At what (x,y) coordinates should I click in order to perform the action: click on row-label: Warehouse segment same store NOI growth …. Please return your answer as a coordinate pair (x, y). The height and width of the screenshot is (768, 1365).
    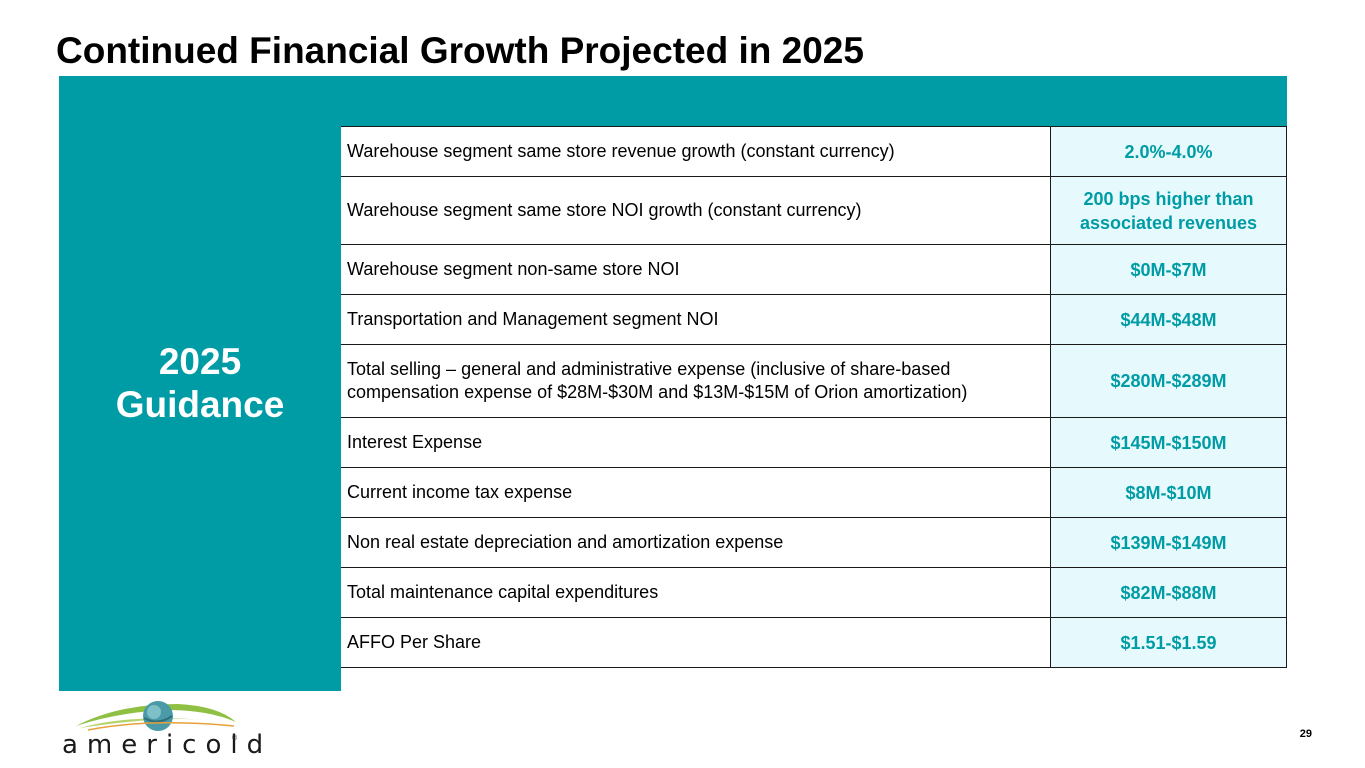
    Looking at the image, I should click on (696, 210).